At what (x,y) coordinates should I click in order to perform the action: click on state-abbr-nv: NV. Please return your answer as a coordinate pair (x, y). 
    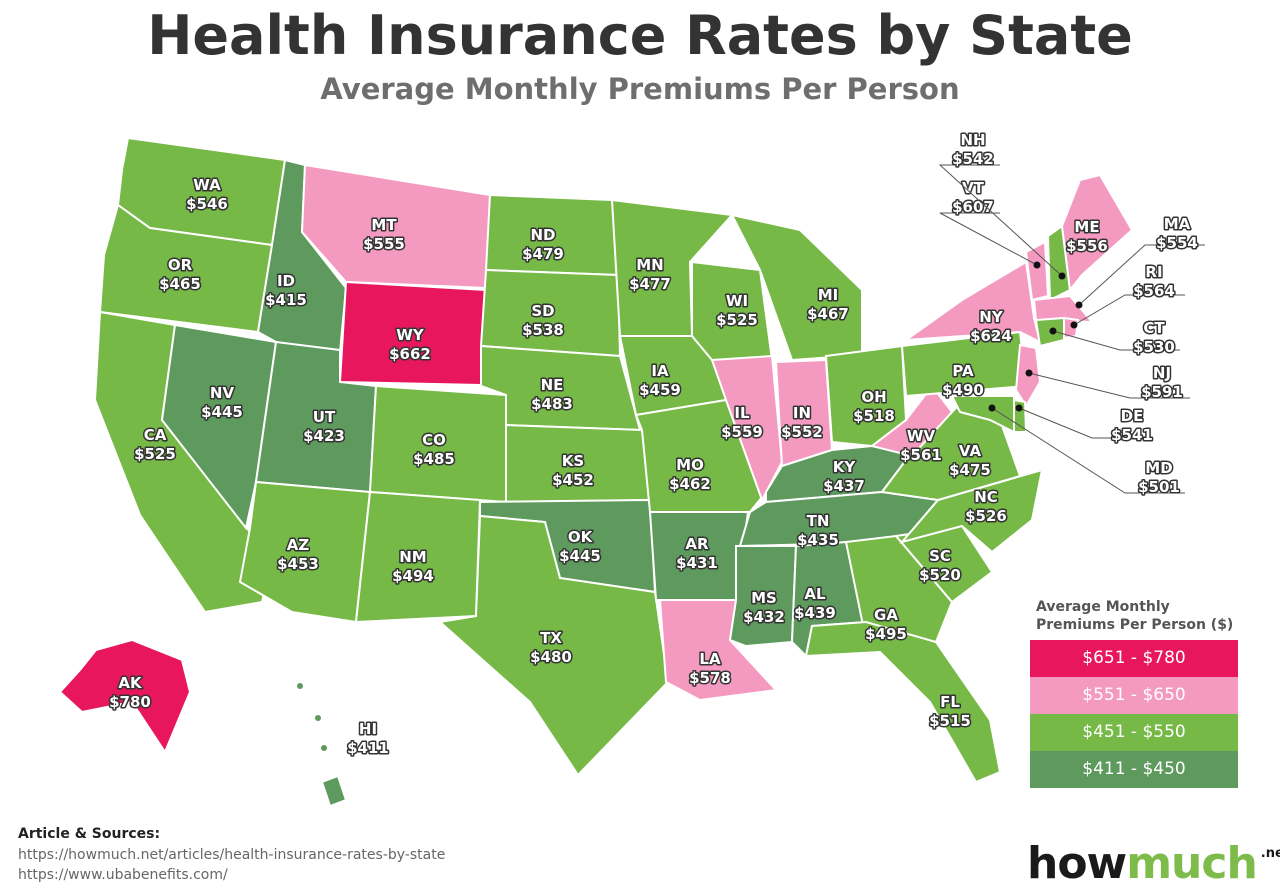
    Looking at the image, I should click on (222, 393).